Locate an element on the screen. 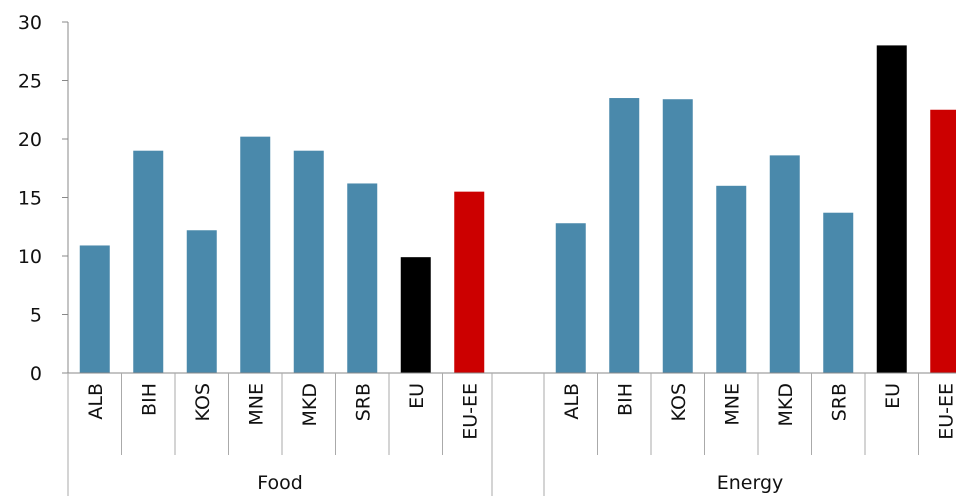 This screenshot has width=956, height=496. y-axis: 0 5 10 15 20 25 30 is located at coordinates (43, 198).